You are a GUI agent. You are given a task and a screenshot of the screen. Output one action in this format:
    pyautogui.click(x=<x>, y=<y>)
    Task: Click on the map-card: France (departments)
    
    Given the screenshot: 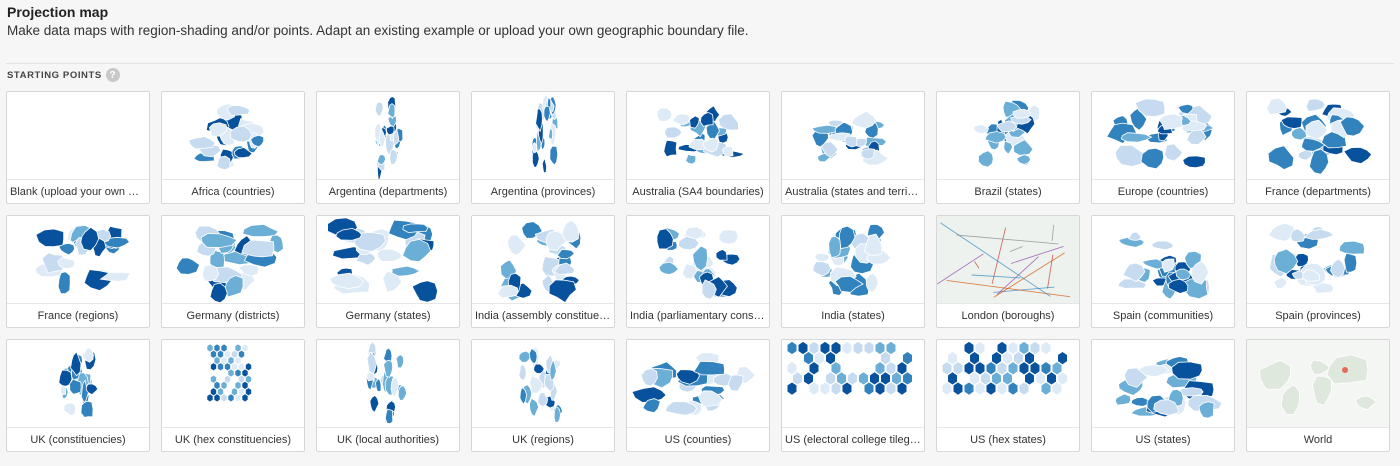 What is the action you would take?
    pyautogui.click(x=1318, y=147)
    